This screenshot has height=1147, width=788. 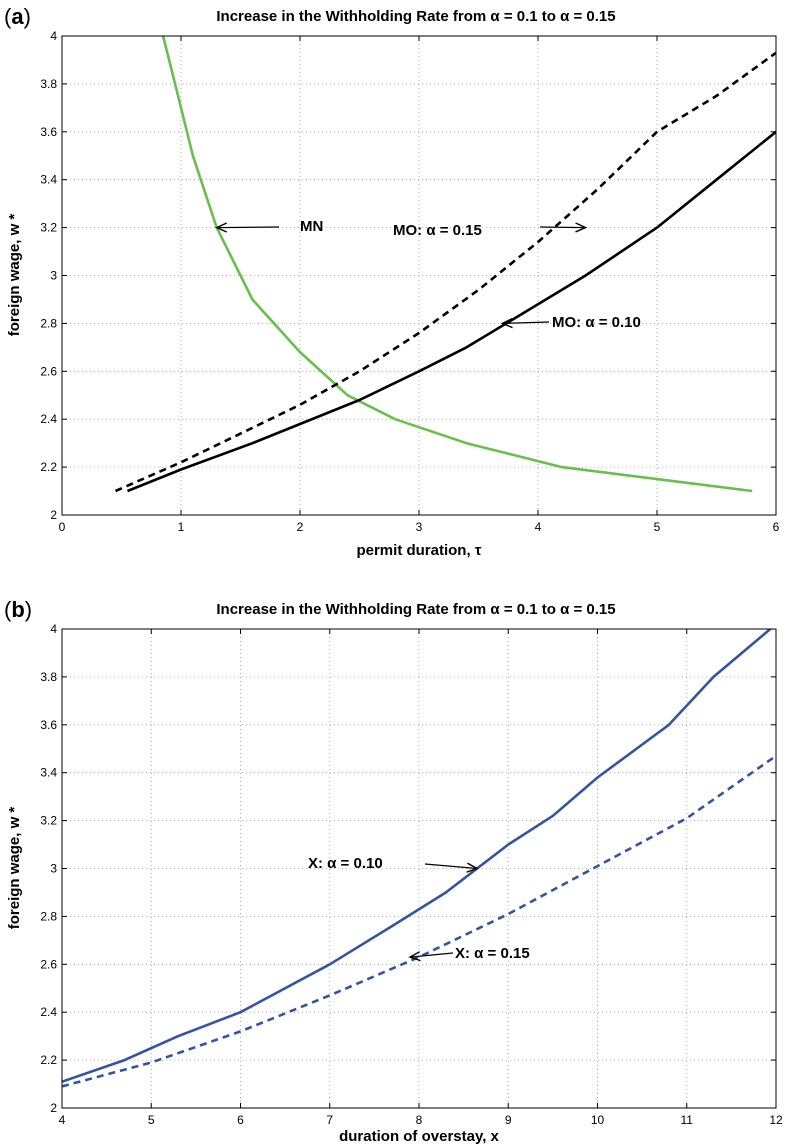 What do you see at coordinates (419, 1120) in the screenshot?
I see `x-tick-label: 8` at bounding box center [419, 1120].